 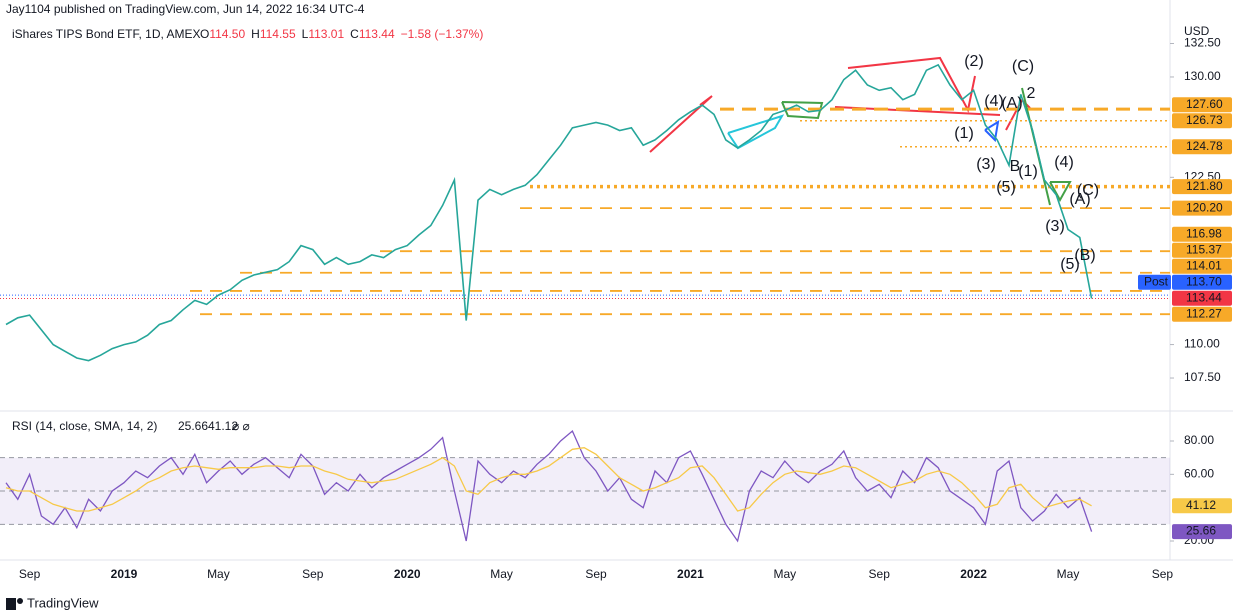 What do you see at coordinates (1031, 93) in the screenshot?
I see `wave-label: 2` at bounding box center [1031, 93].